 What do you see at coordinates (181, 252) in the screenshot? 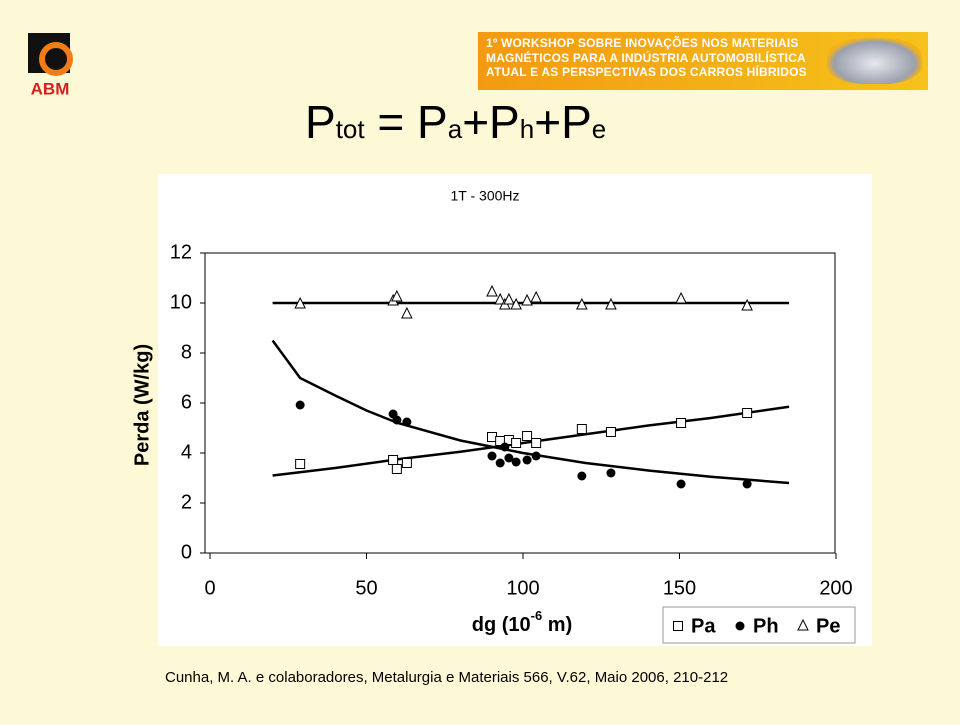
I see `y-tick-label: 12` at bounding box center [181, 252].